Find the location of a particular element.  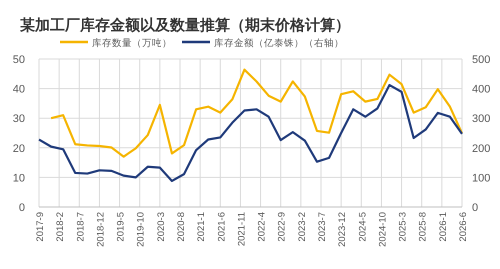

x-tick-label: 2019-5 is located at coordinates (121, 227).